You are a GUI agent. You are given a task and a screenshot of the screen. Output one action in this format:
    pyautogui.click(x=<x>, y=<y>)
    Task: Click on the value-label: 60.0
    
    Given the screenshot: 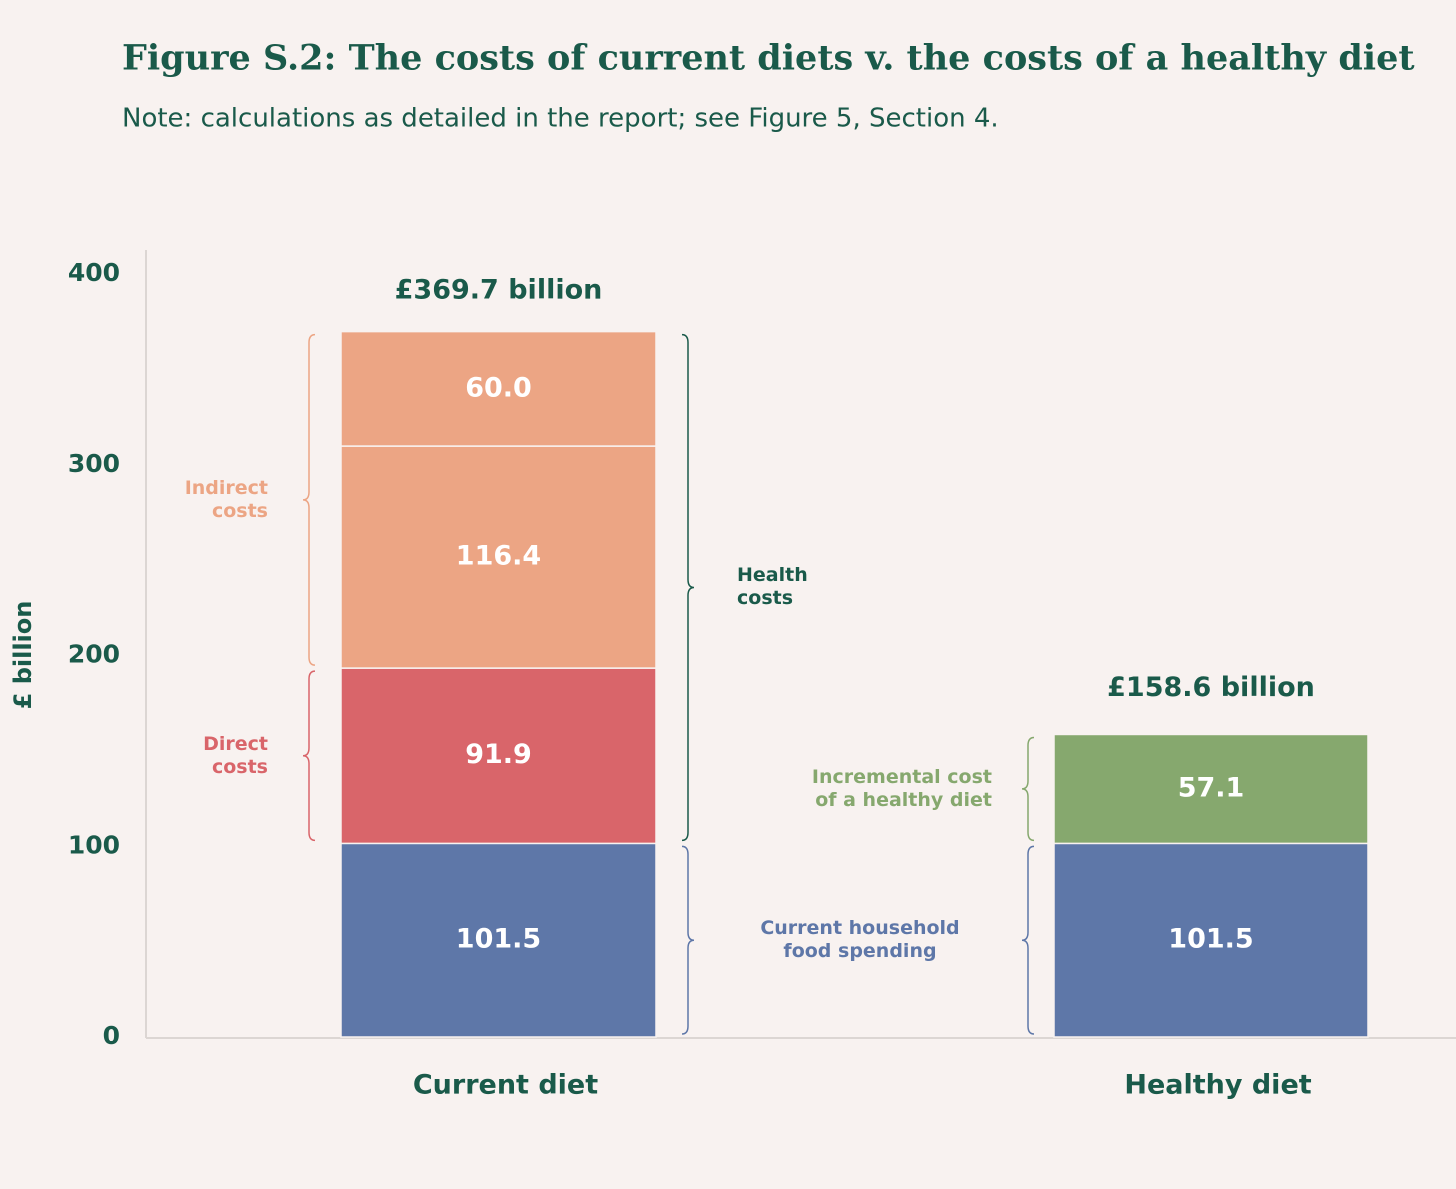 What is the action you would take?
    pyautogui.click(x=498, y=387)
    